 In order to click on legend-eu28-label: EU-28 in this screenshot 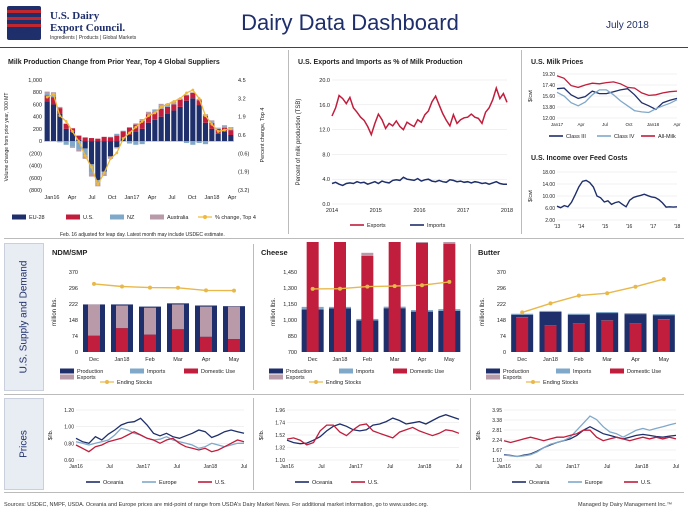, I will do `click(37, 218)`.